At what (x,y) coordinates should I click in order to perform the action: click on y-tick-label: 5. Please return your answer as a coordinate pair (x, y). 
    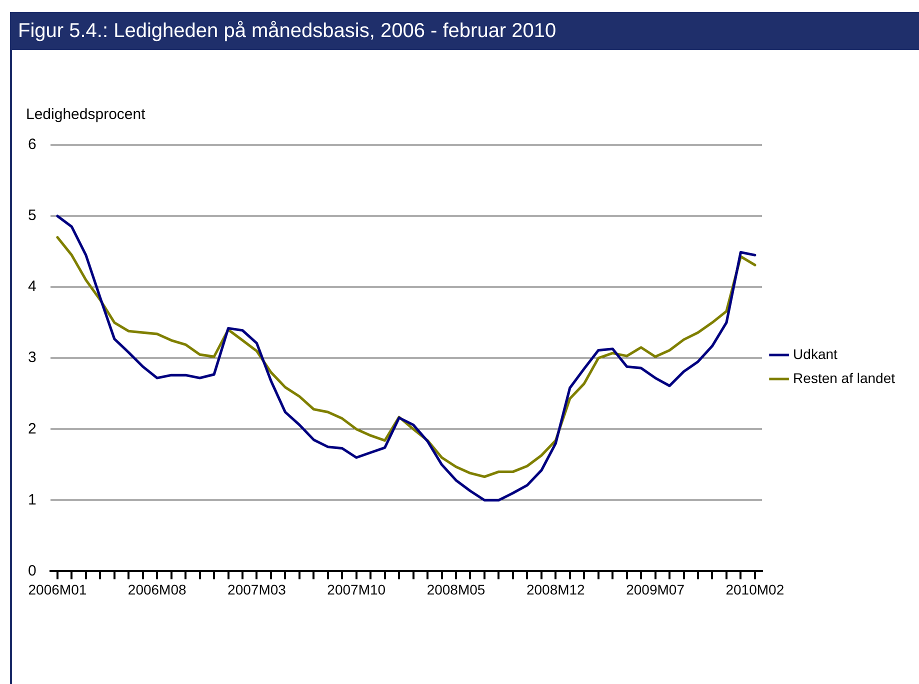
    Looking at the image, I should click on (32, 215).